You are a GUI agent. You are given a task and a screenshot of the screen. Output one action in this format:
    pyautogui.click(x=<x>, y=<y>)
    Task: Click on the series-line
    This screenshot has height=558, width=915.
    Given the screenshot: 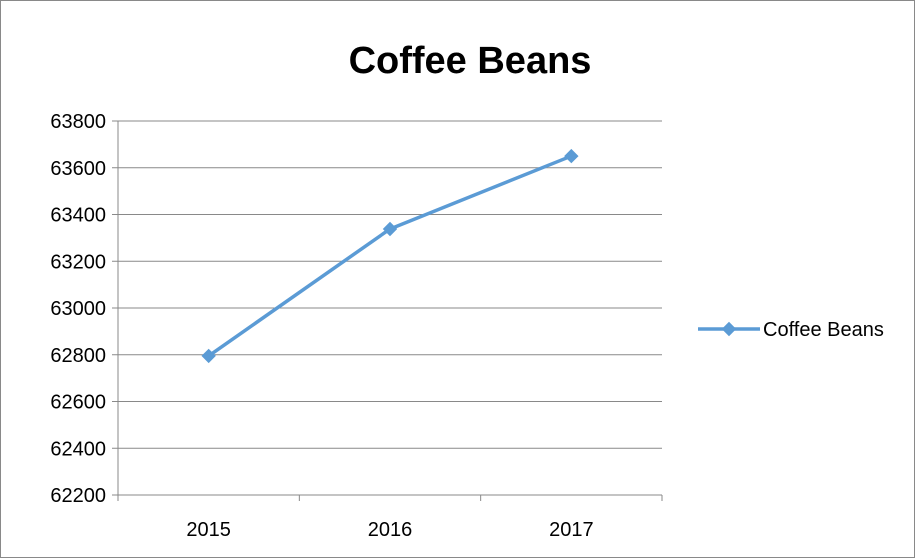 What is the action you would take?
    pyautogui.click(x=389, y=256)
    